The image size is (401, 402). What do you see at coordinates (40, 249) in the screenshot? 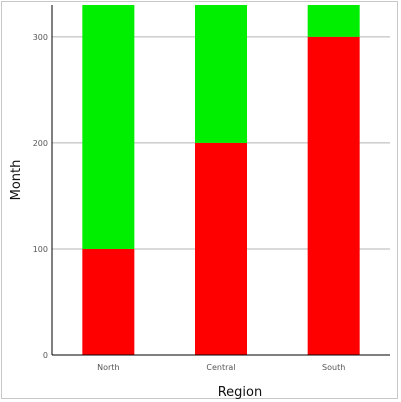
I see `y-tick-label: 100` at bounding box center [40, 249].